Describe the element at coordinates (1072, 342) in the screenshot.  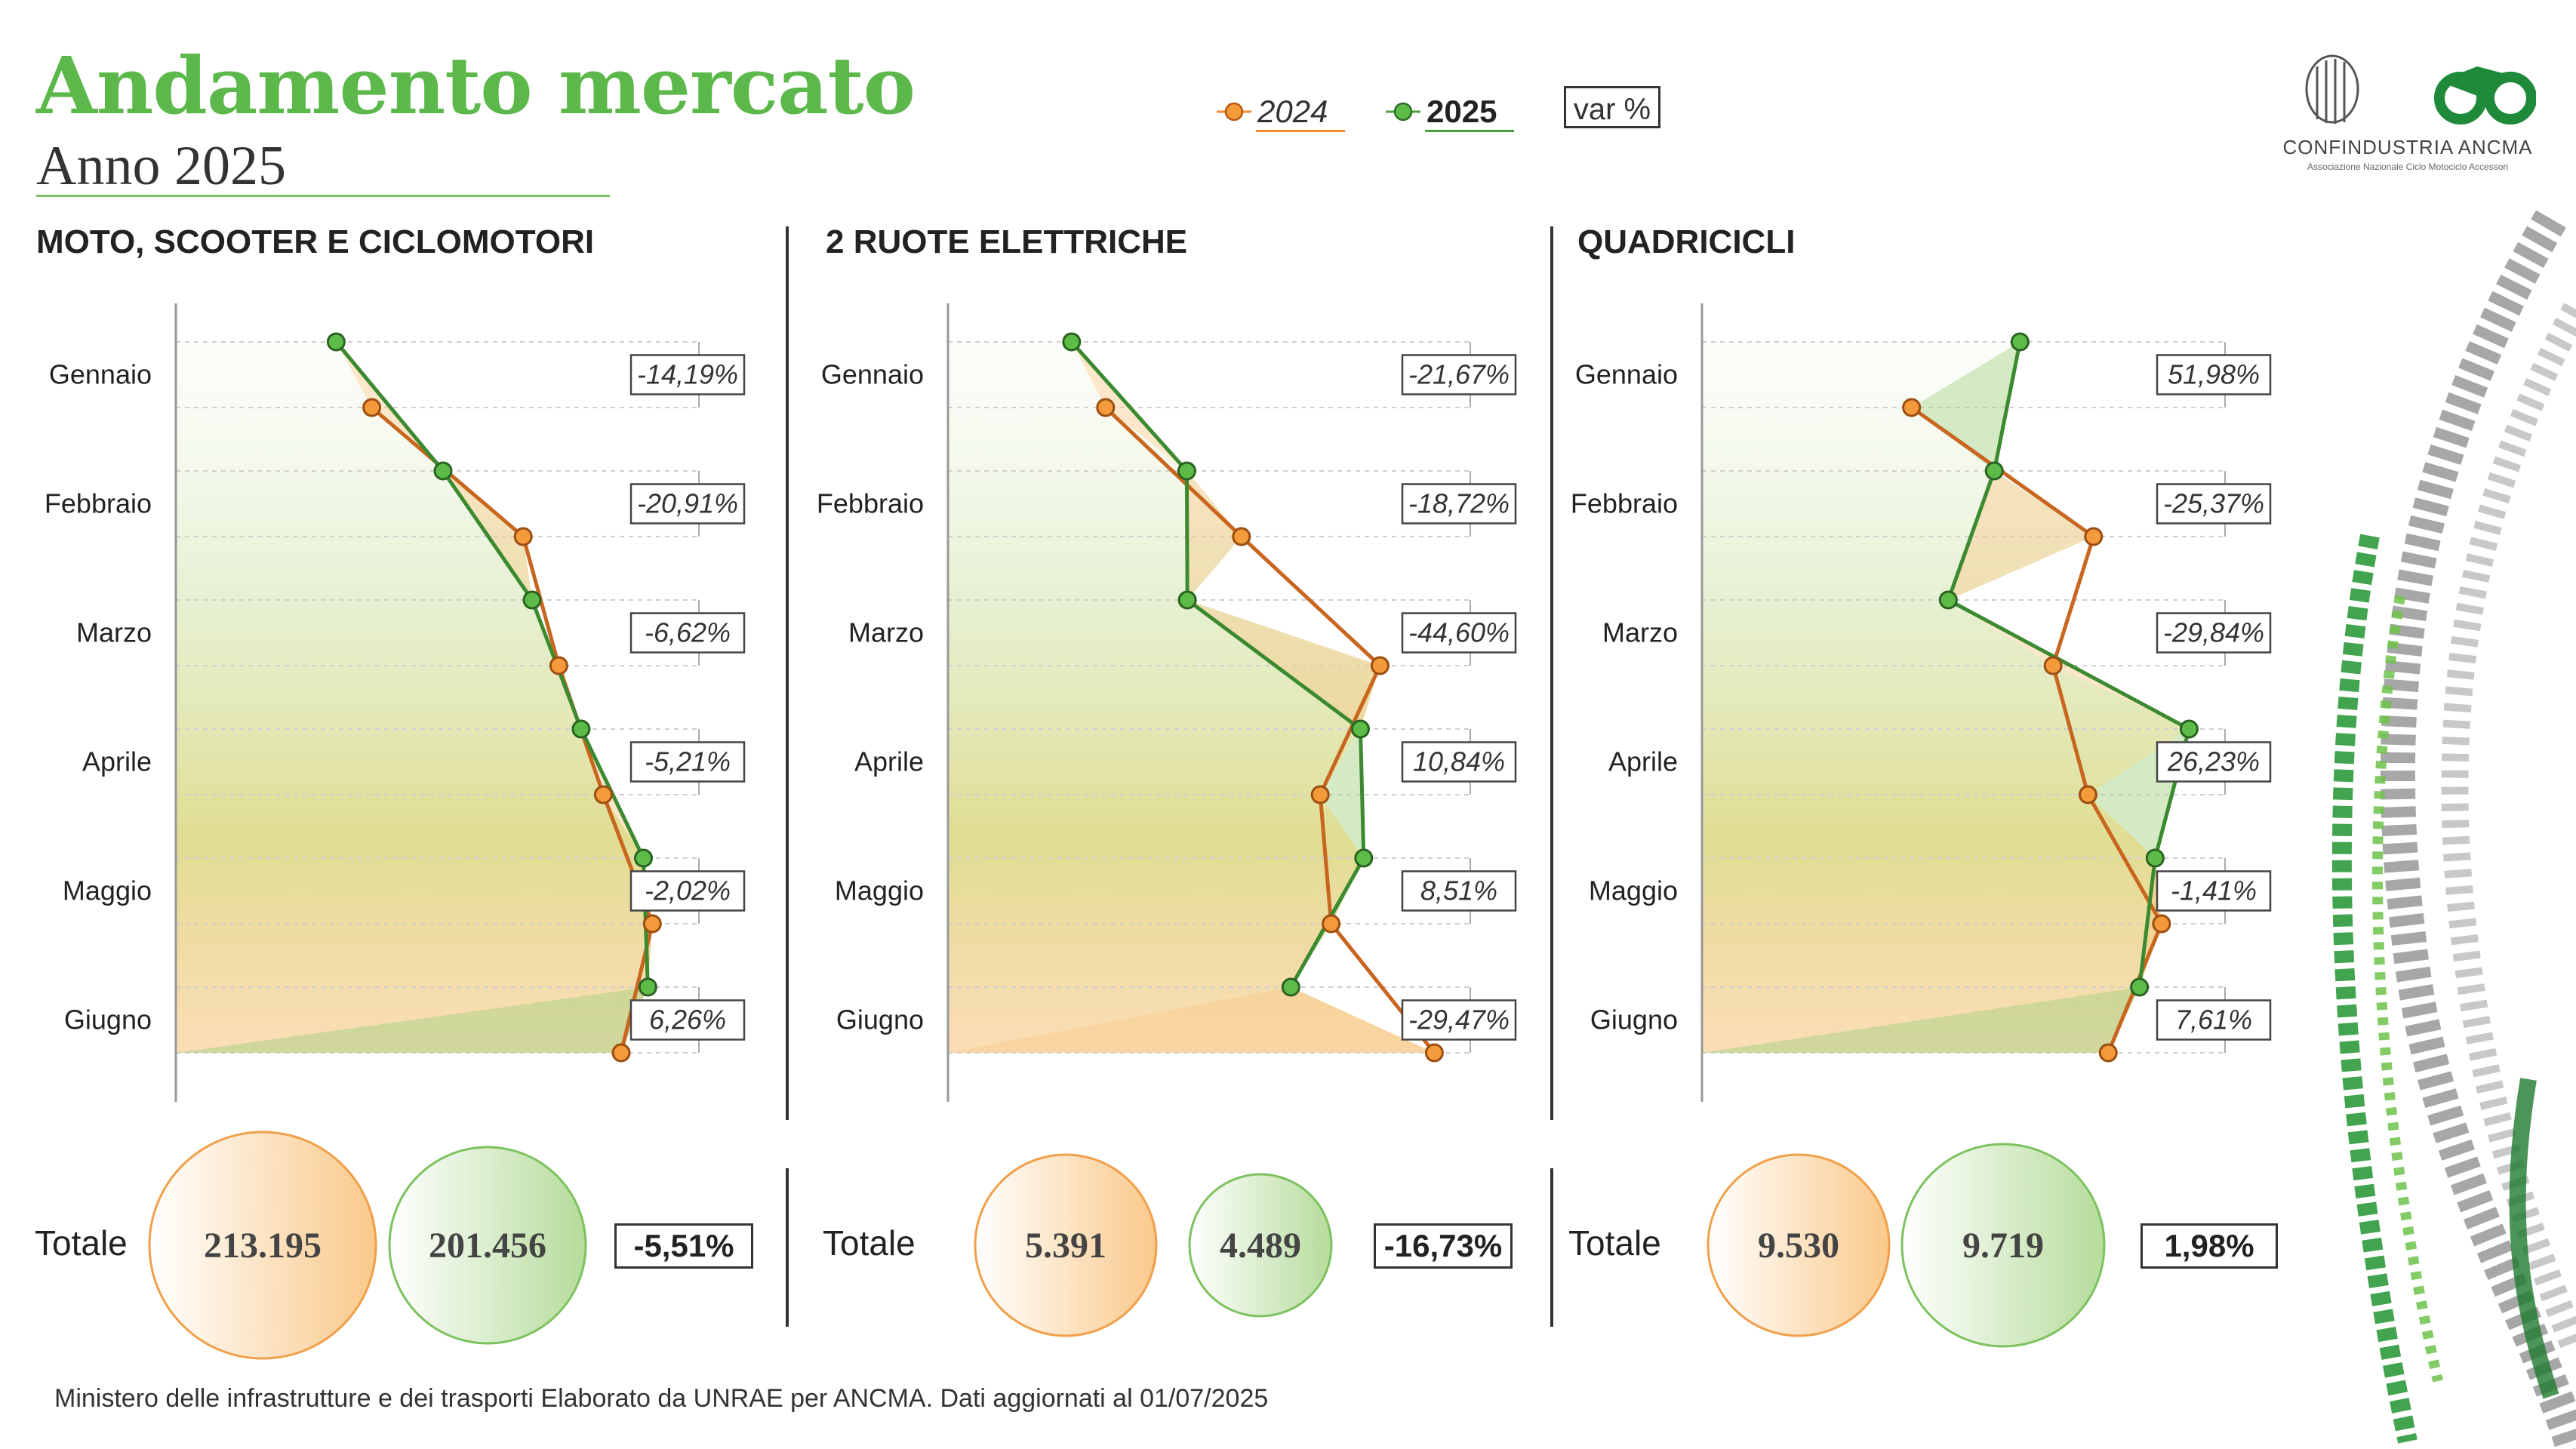
I see `point-2025-1-gennaio` at that location.